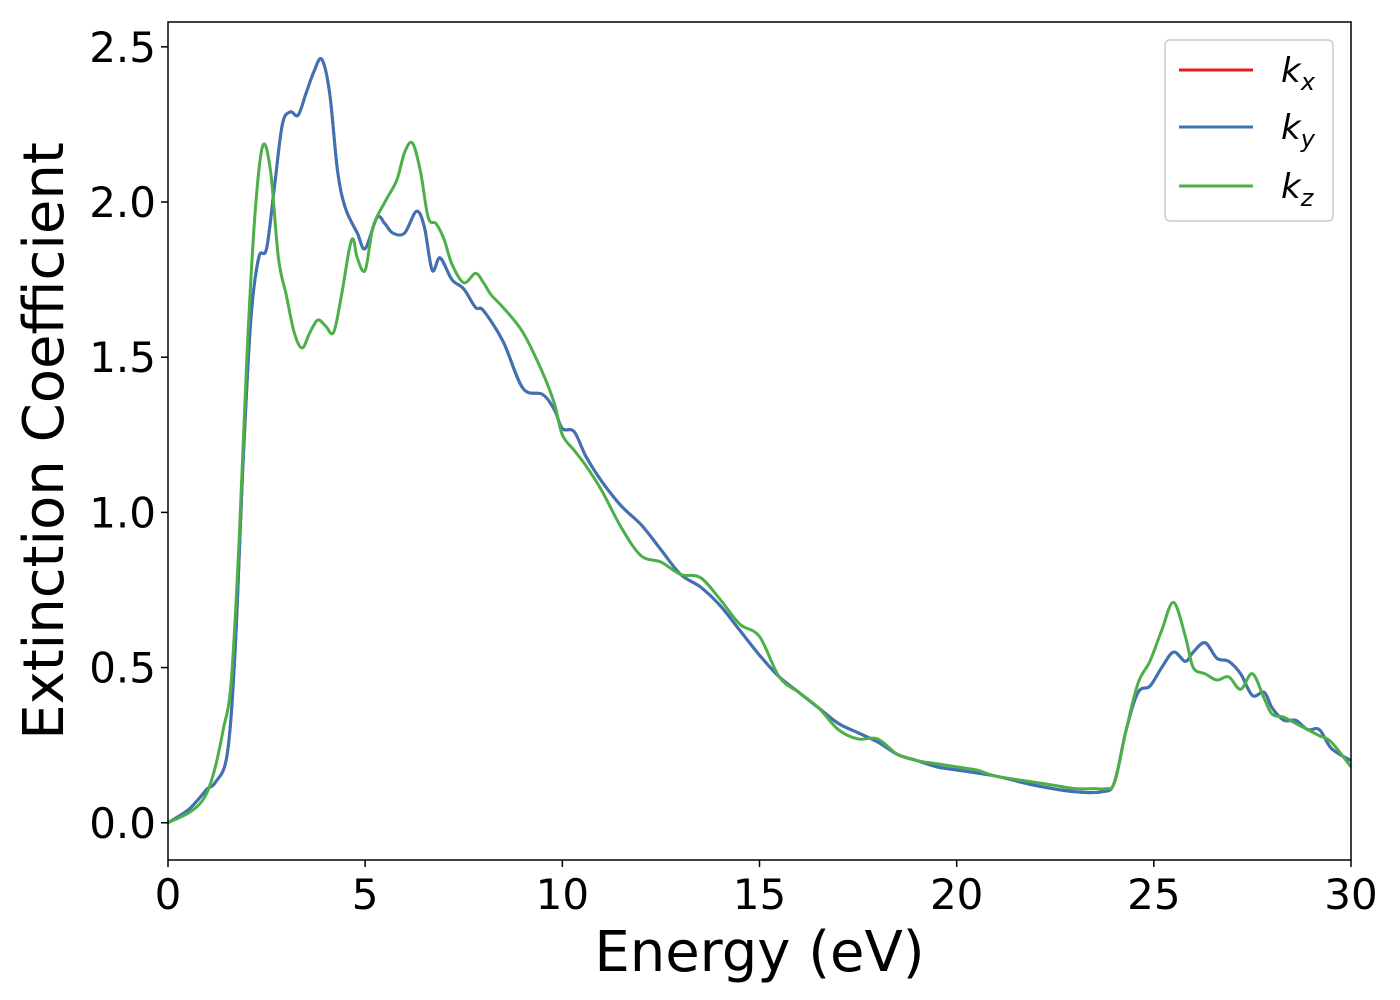 Image resolution: width=1400 pixels, height=1000 pixels. What do you see at coordinates (122, 47) in the screenshot?
I see `y-tick-label: 2.5` at bounding box center [122, 47].